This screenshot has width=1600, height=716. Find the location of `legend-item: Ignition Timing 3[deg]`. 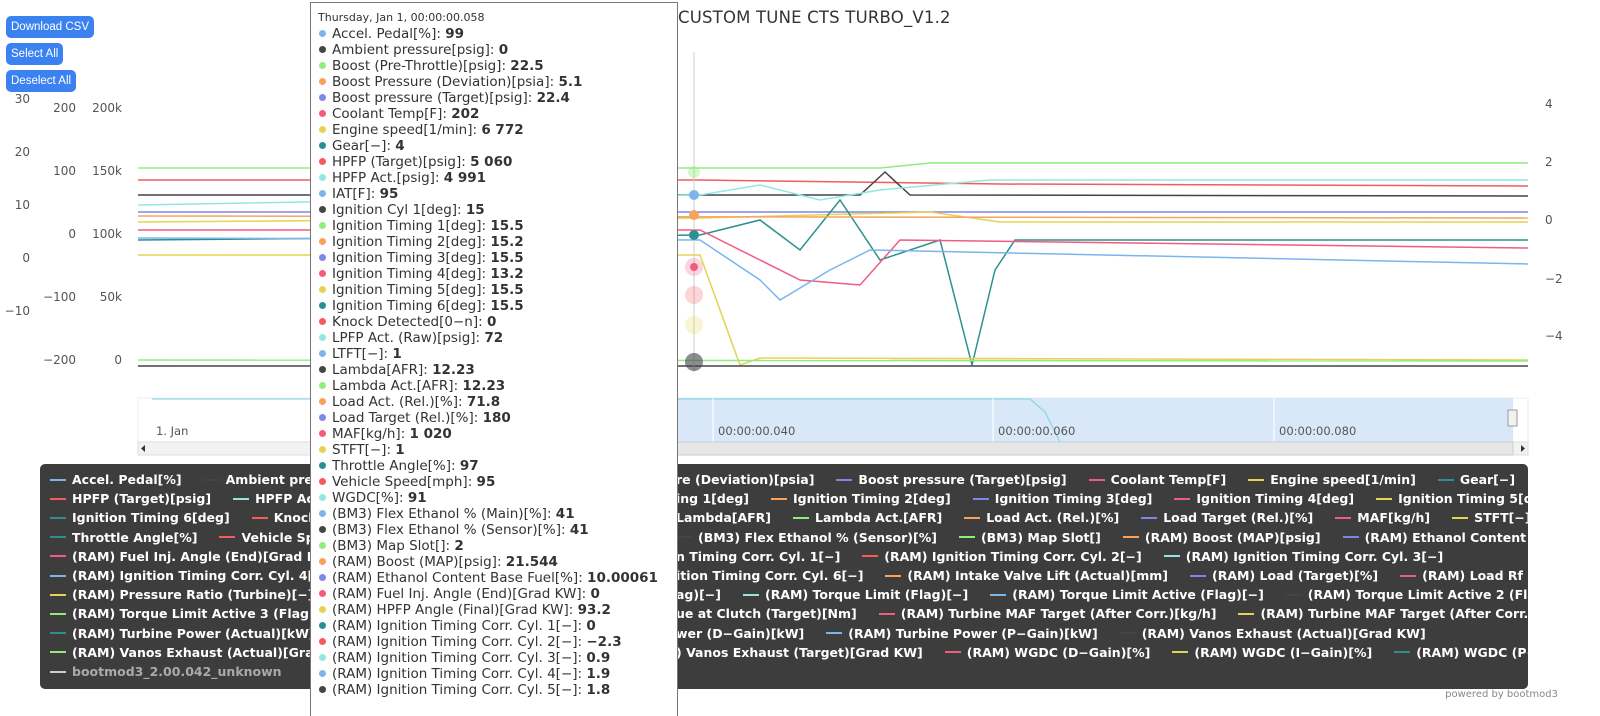

legend-item: Ignition Timing 3[deg] is located at coordinates (1062, 498).